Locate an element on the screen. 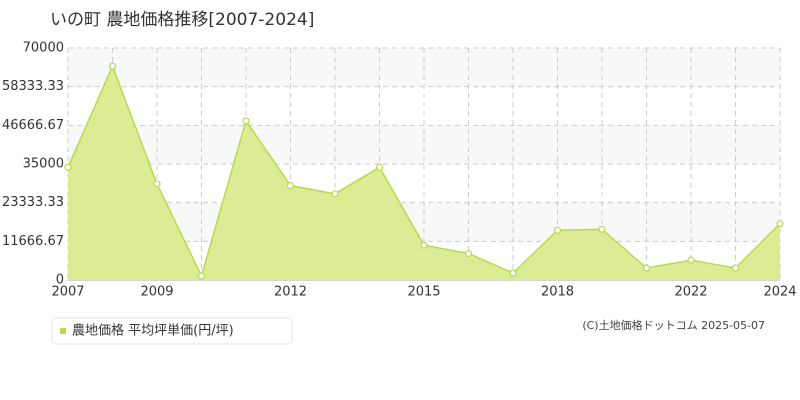 The width and height of the screenshot is (800, 400). chart-title: いの町 農地価格推移[2007-2024] is located at coordinates (182, 20).